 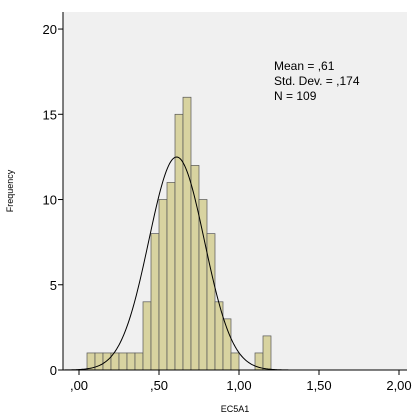 I want to click on y-tick-label: 20, so click(x=50, y=29).